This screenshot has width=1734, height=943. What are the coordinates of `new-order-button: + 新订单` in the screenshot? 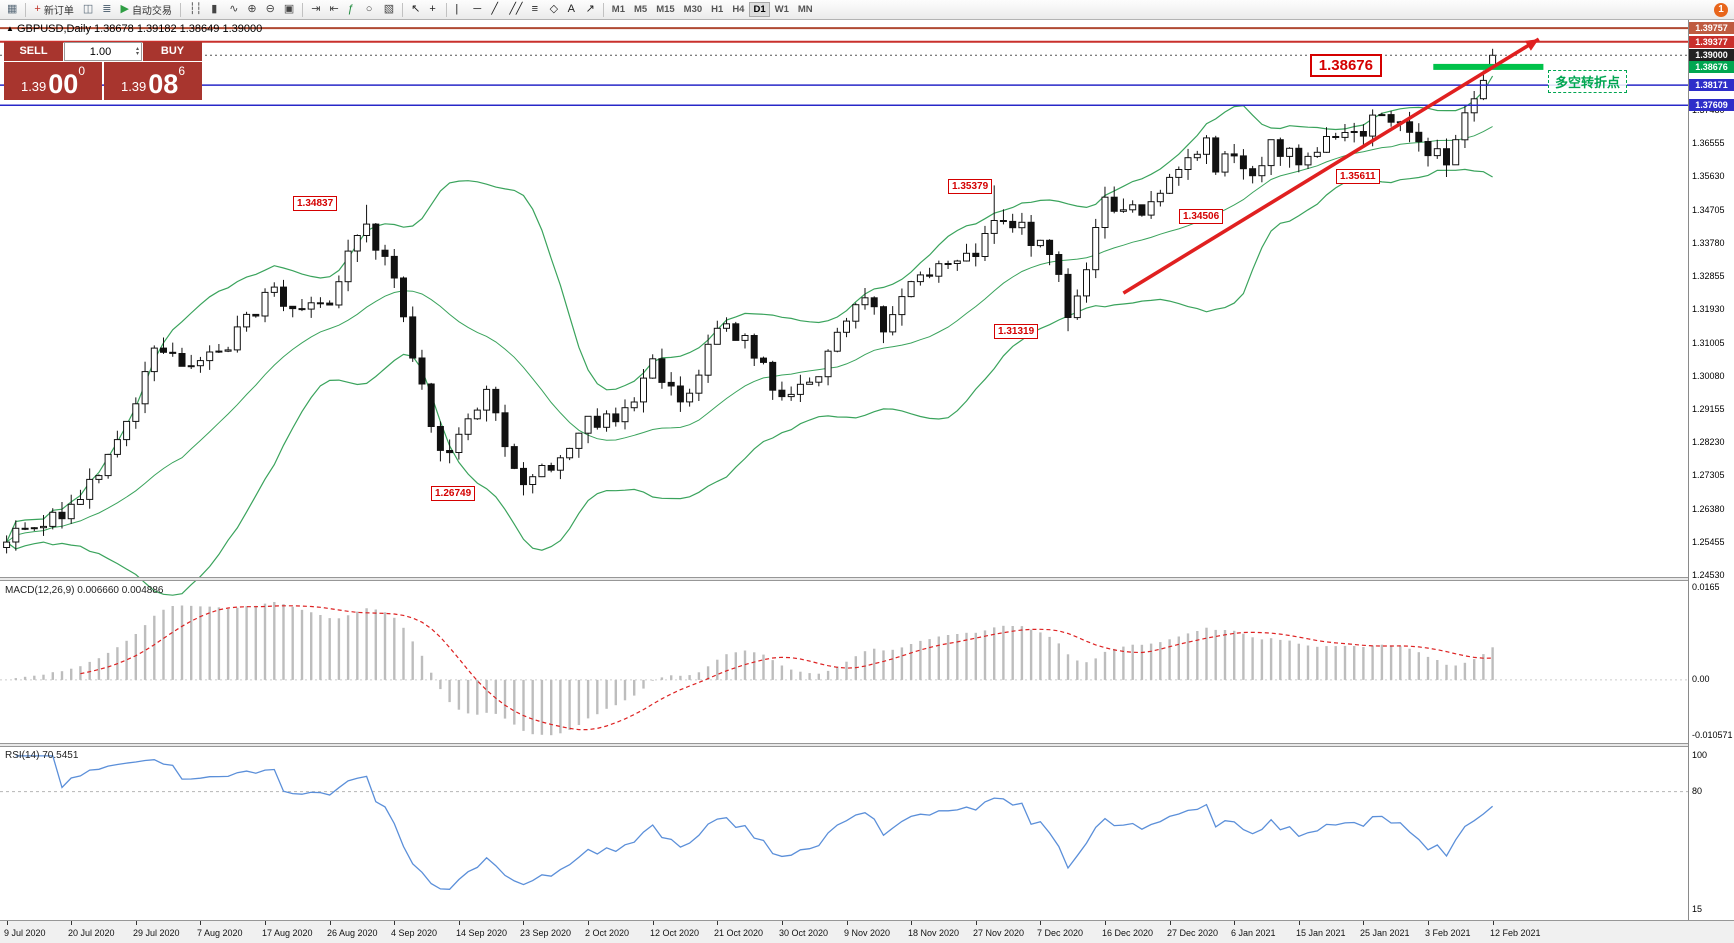 It's located at (53, 9).